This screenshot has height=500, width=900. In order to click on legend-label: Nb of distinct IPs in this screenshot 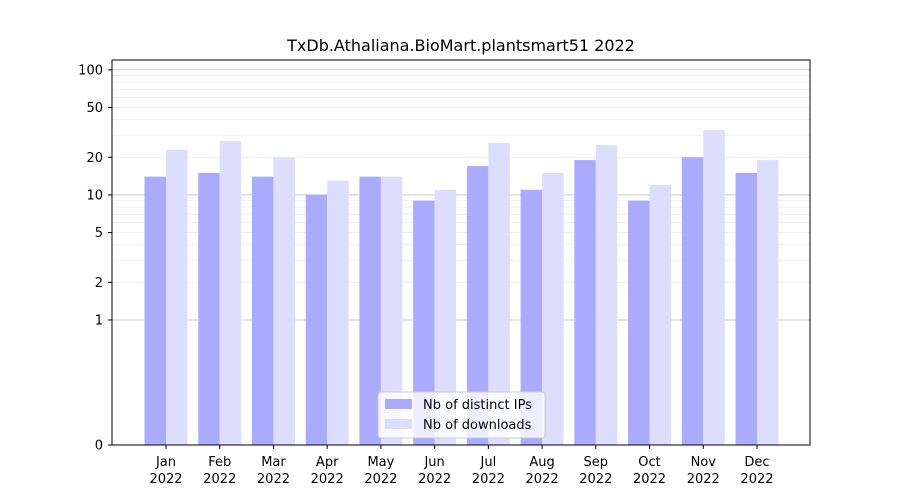, I will do `click(477, 405)`.